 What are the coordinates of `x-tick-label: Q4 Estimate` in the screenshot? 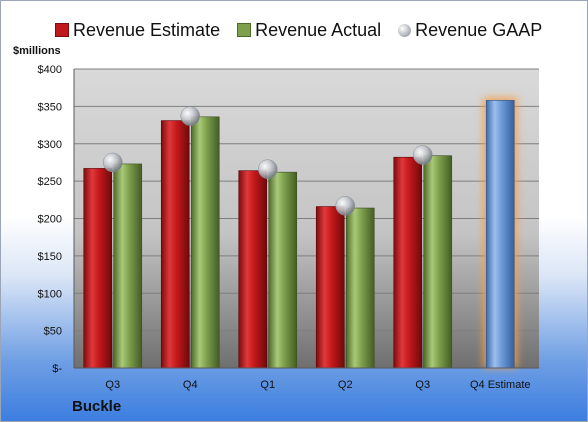 It's located at (500, 385).